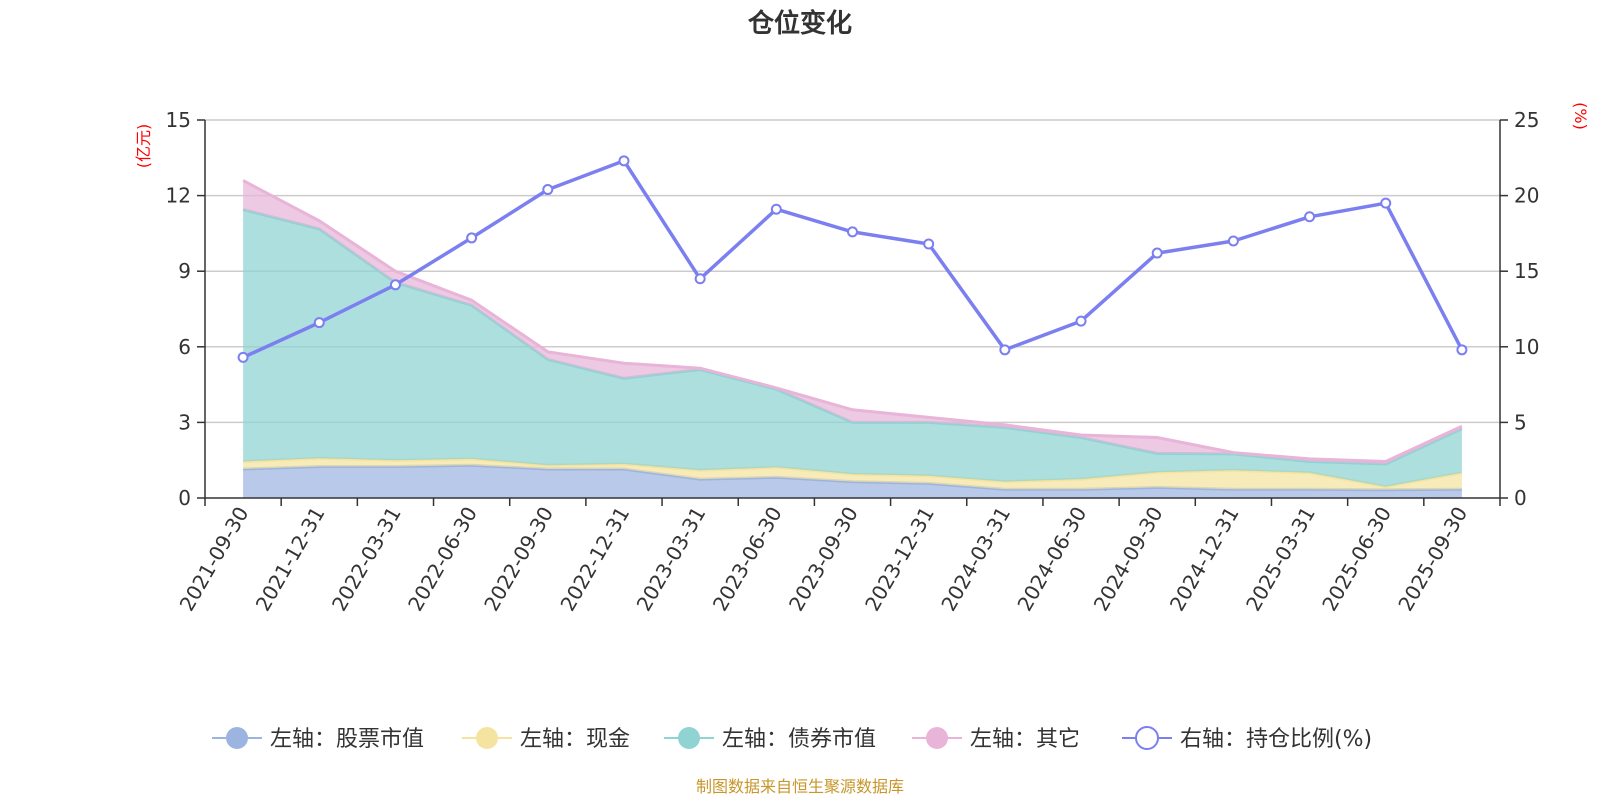 The height and width of the screenshot is (800, 1600). I want to click on right-axis-unit: (%), so click(1580, 116).